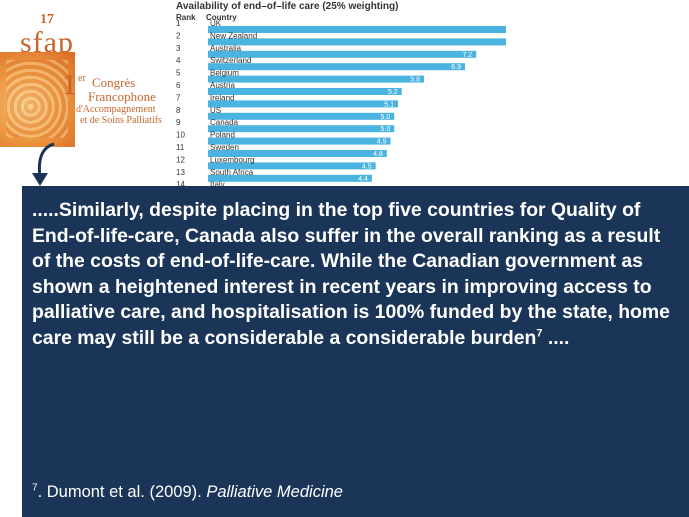 The width and height of the screenshot is (689, 517). What do you see at coordinates (178, 97) in the screenshot?
I see `rank-label: 7` at bounding box center [178, 97].